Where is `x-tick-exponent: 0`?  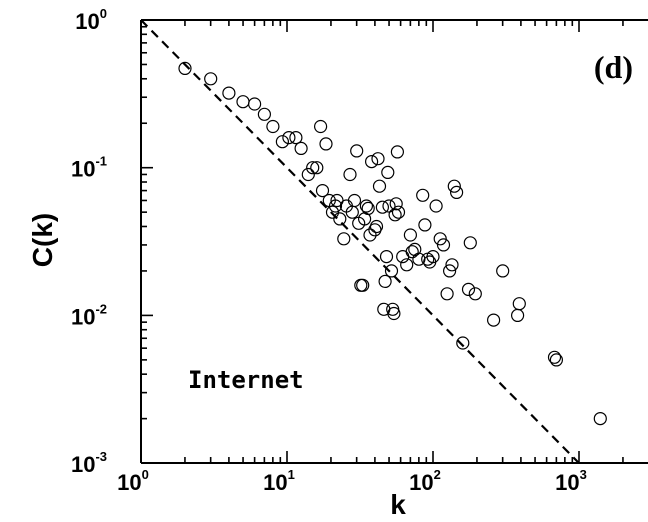
x-tick-exponent: 0 is located at coordinates (145, 474).